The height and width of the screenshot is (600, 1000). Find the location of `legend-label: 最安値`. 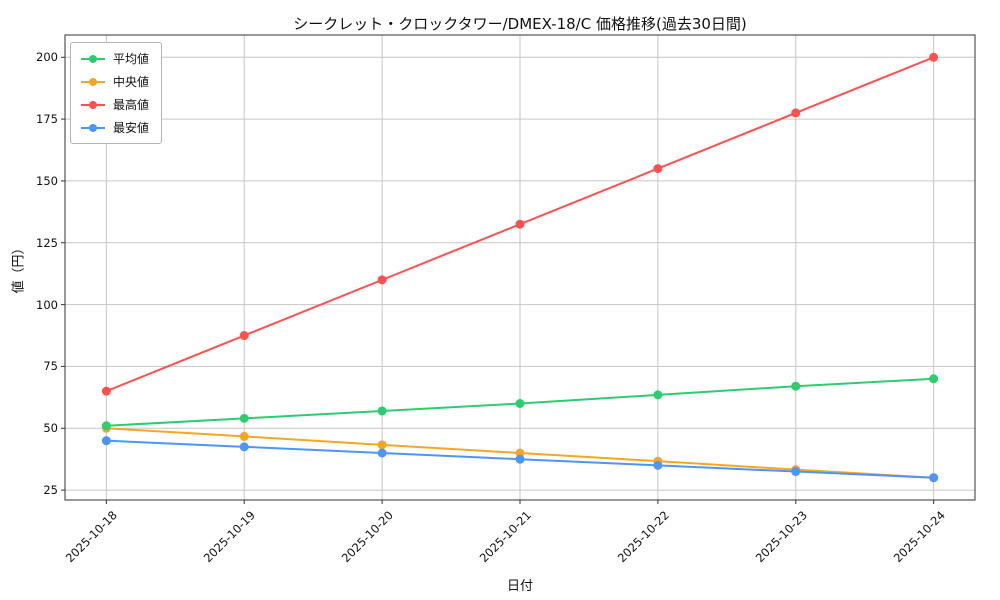

legend-label: 最安値 is located at coordinates (131, 128).